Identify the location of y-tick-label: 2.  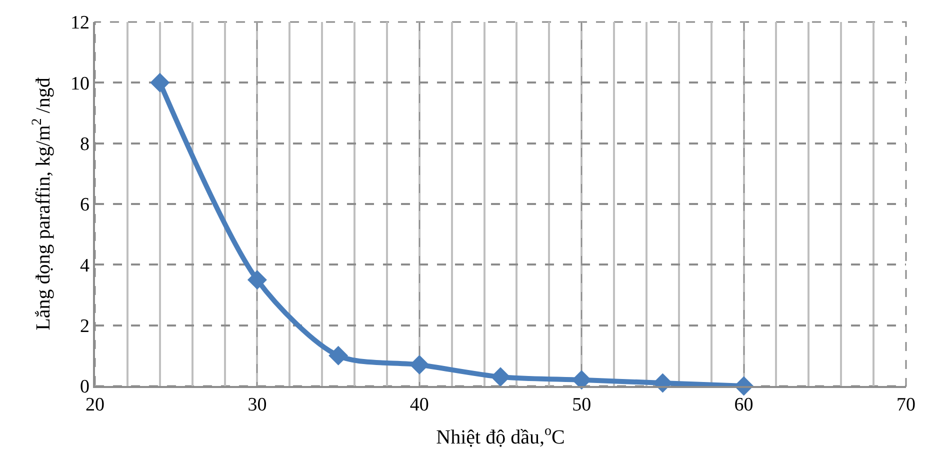
(85, 326).